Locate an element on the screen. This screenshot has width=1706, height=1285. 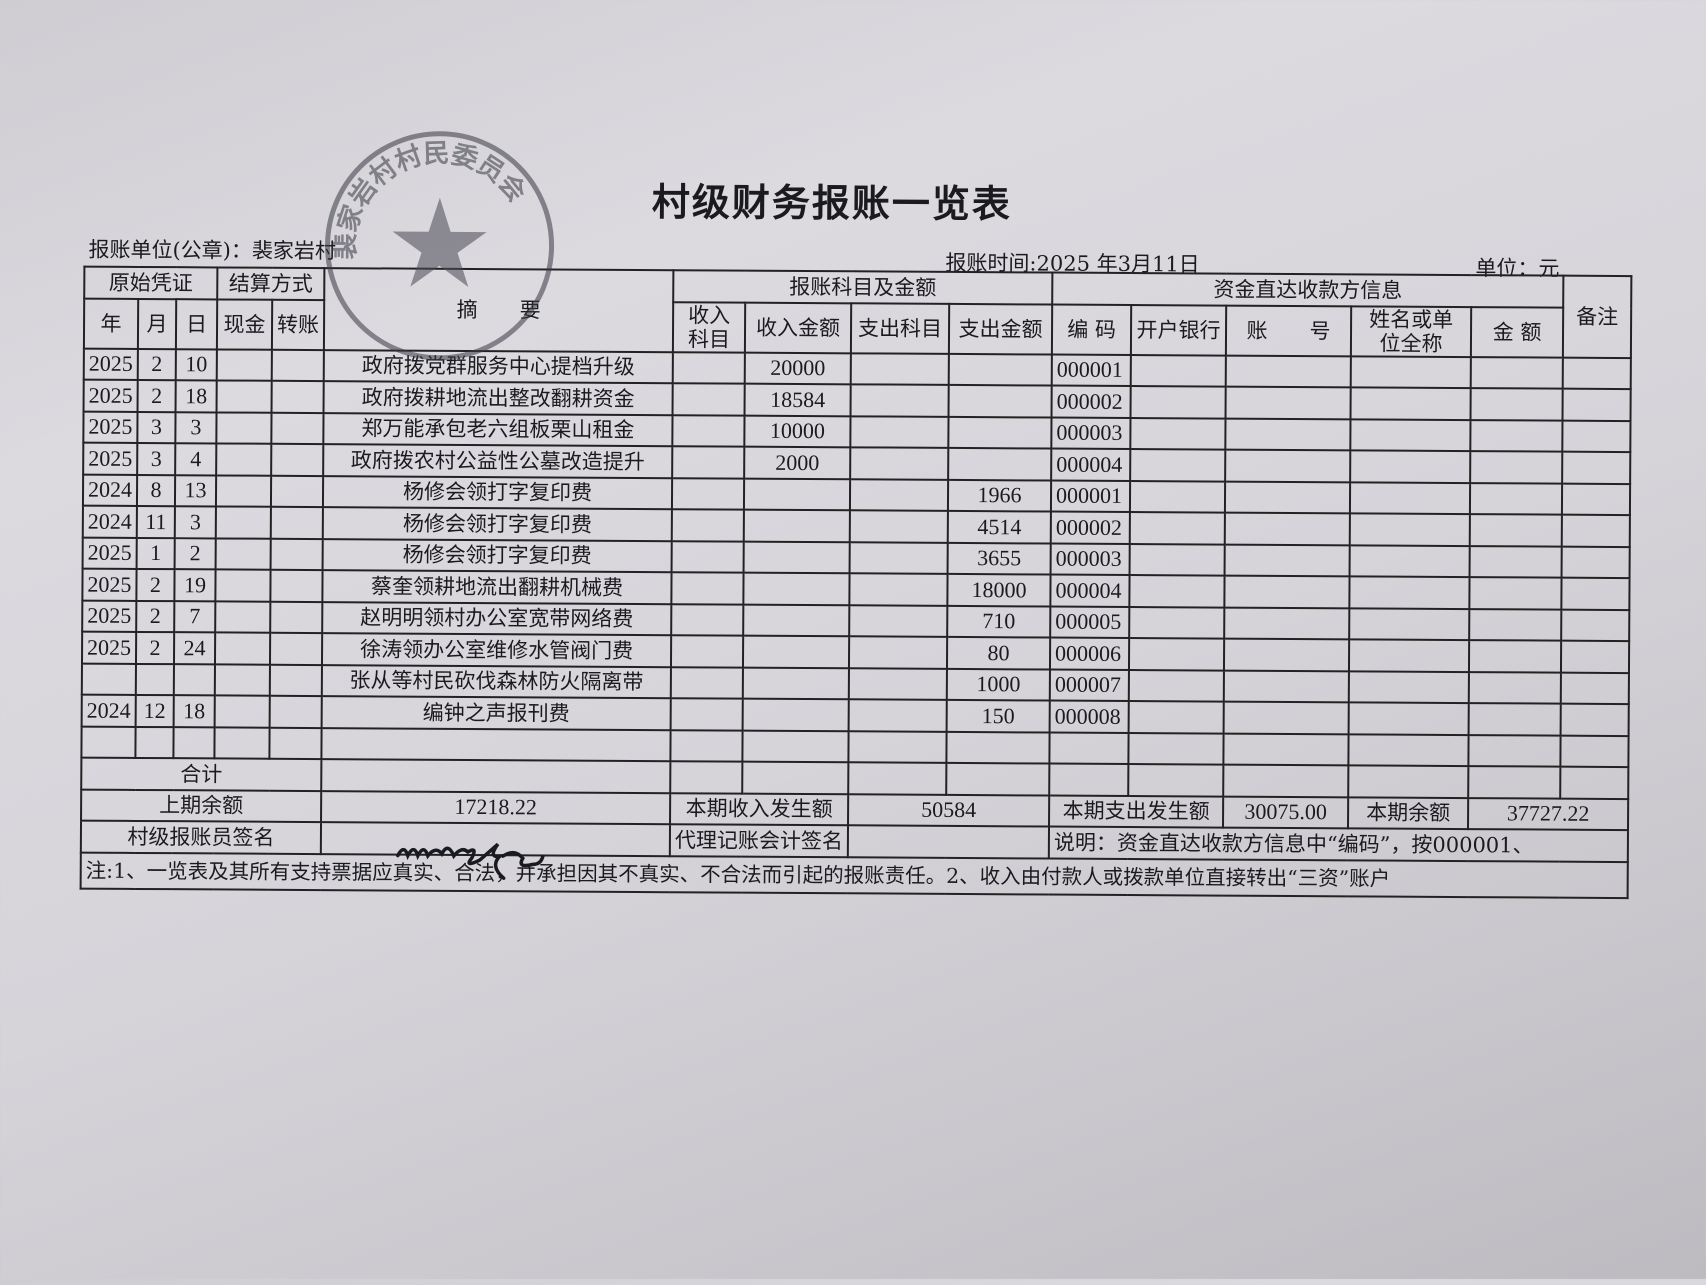
cell-month: 3 is located at coordinates (156, 427).